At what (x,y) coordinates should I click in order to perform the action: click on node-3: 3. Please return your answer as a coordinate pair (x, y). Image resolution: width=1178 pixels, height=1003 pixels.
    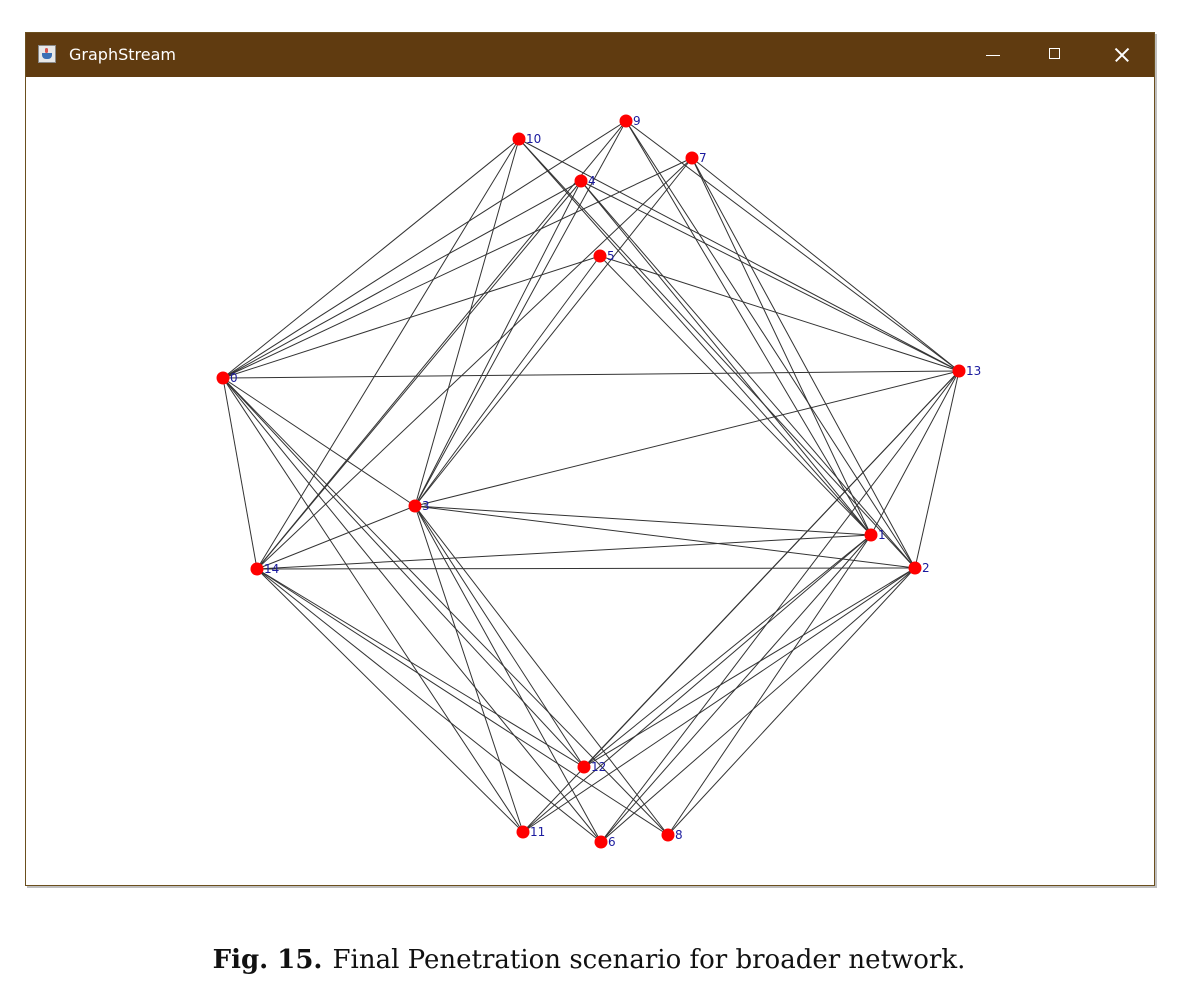
    Looking at the image, I should click on (419, 506).